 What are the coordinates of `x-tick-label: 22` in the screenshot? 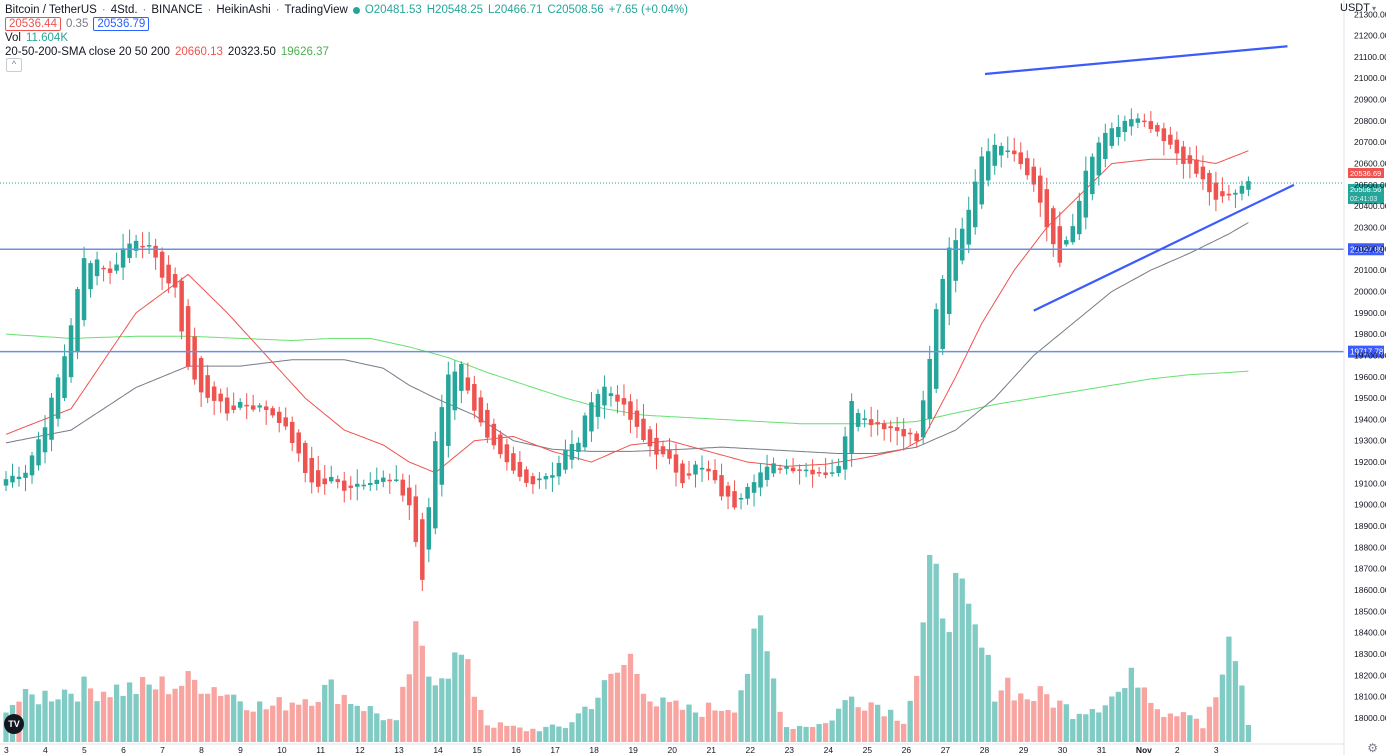 It's located at (751, 750).